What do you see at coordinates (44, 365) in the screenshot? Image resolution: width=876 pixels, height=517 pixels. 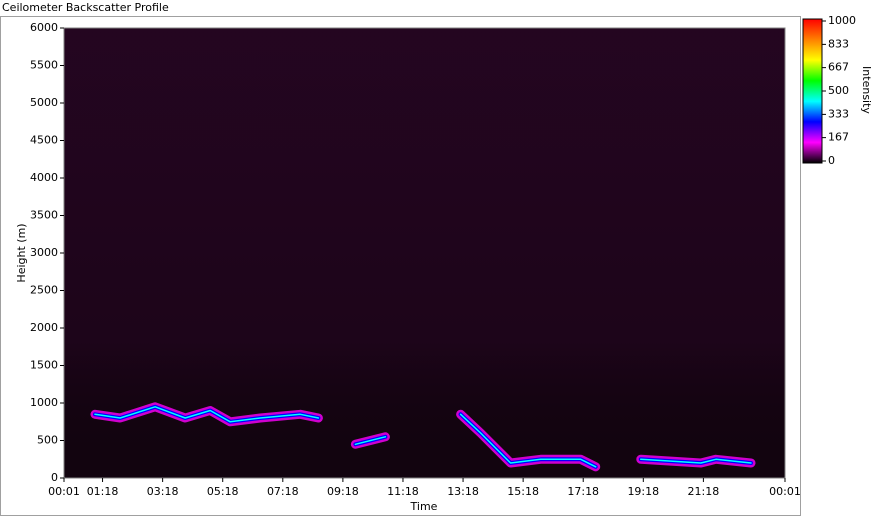 I see `y-tick-label: 1500` at bounding box center [44, 365].